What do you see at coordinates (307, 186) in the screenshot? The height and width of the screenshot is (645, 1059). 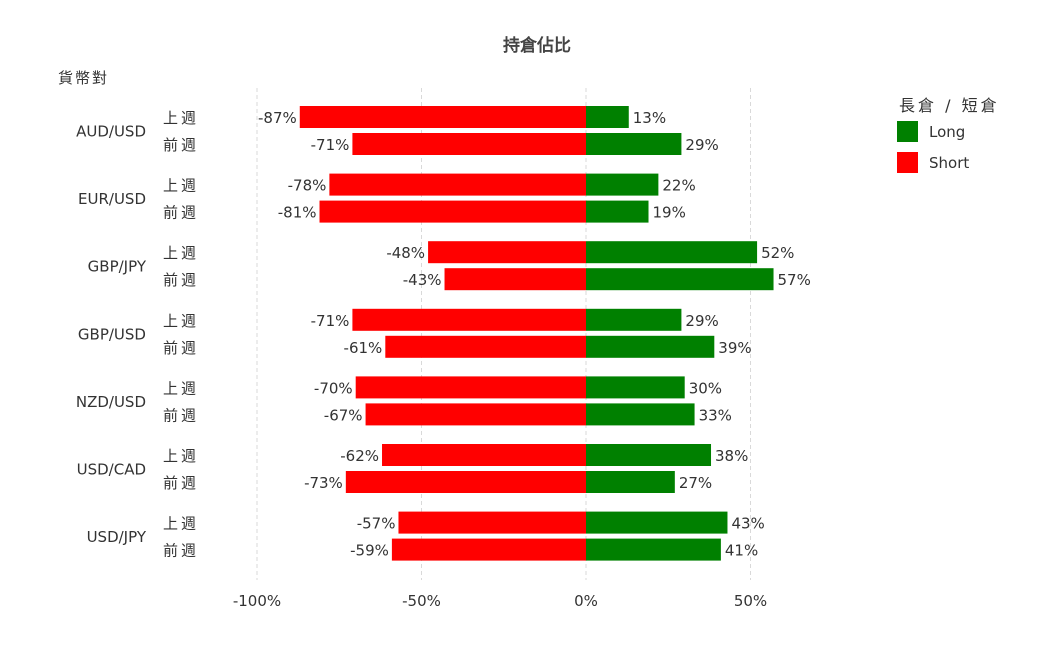 I see `short-value-label: -78%` at bounding box center [307, 186].